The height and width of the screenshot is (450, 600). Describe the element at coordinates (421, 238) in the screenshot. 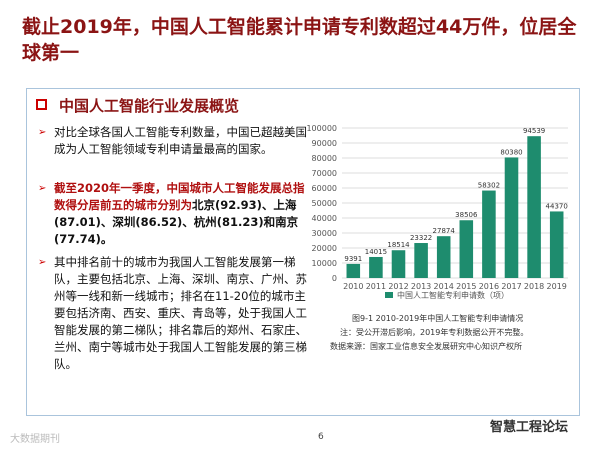

I see `value-label: 23322` at that location.